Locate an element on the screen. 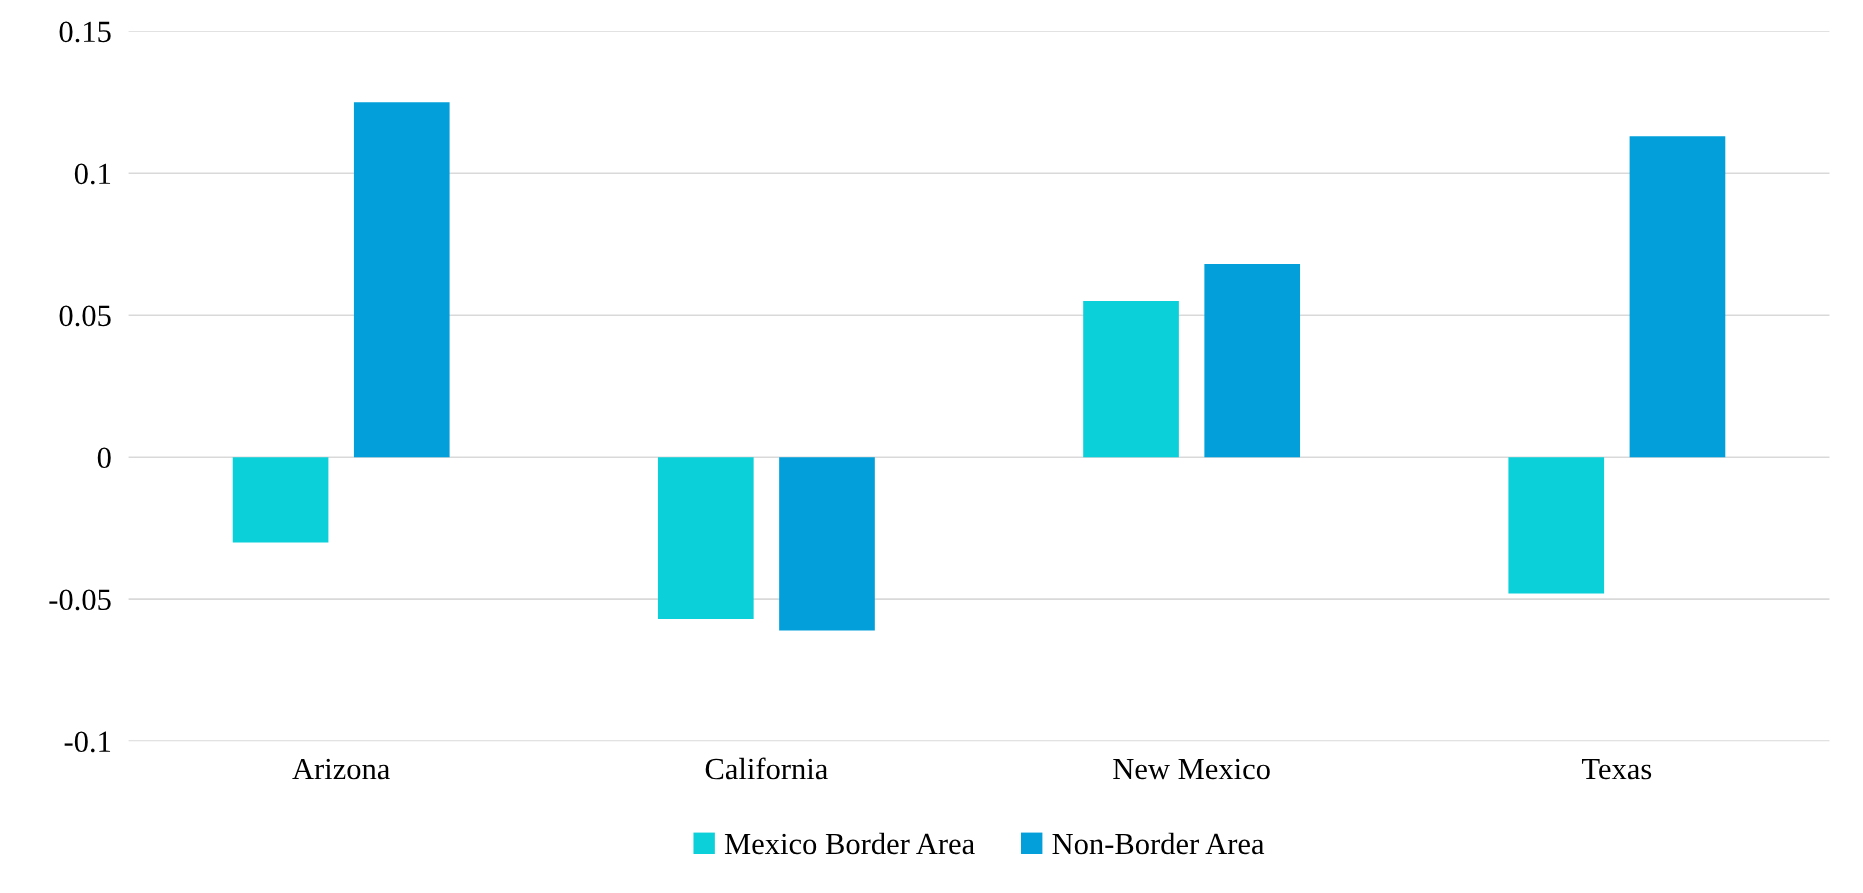  y-tick-label: 0.1 is located at coordinates (92, 174).